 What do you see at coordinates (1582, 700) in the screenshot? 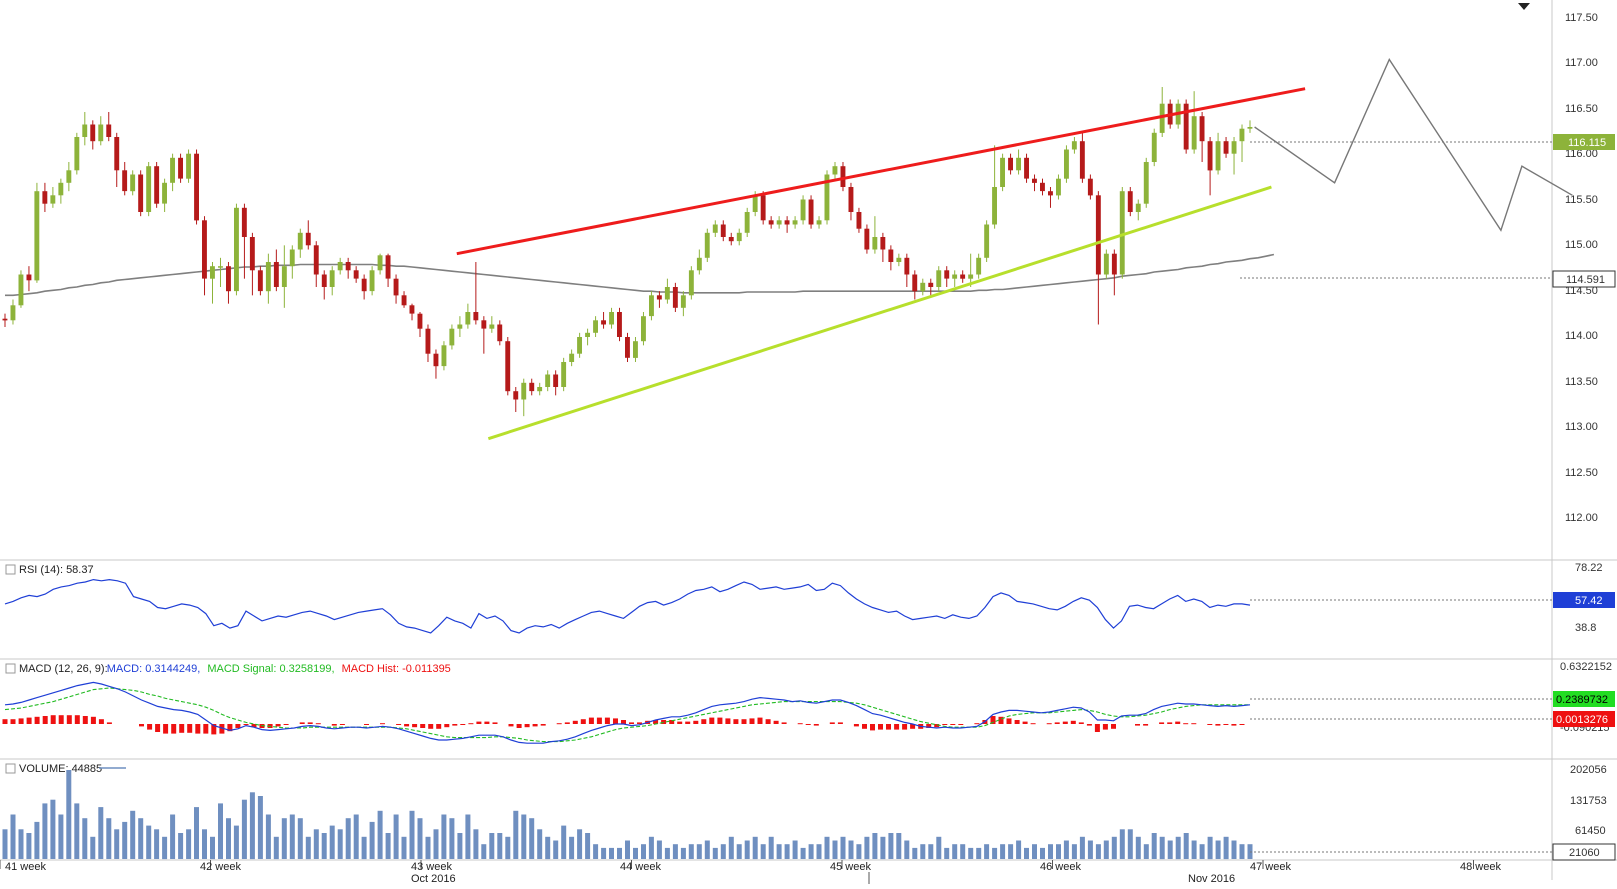
I see `macd-last-label: 0.2389732` at bounding box center [1582, 700].